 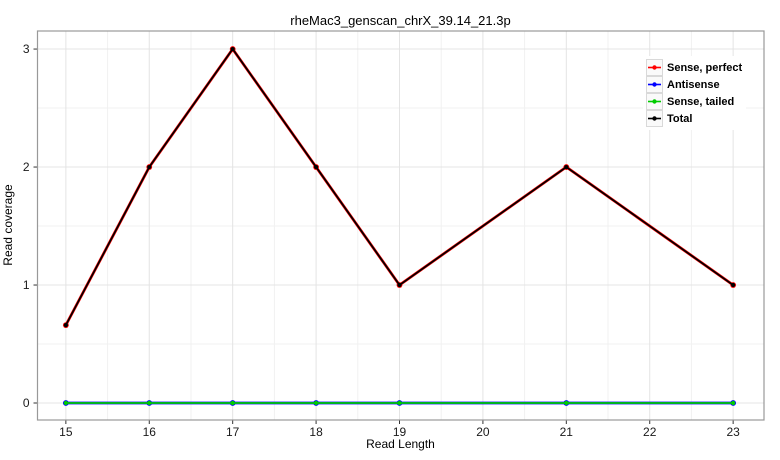 What do you see at coordinates (701, 101) in the screenshot?
I see `legend-label: Sense, tailed` at bounding box center [701, 101].